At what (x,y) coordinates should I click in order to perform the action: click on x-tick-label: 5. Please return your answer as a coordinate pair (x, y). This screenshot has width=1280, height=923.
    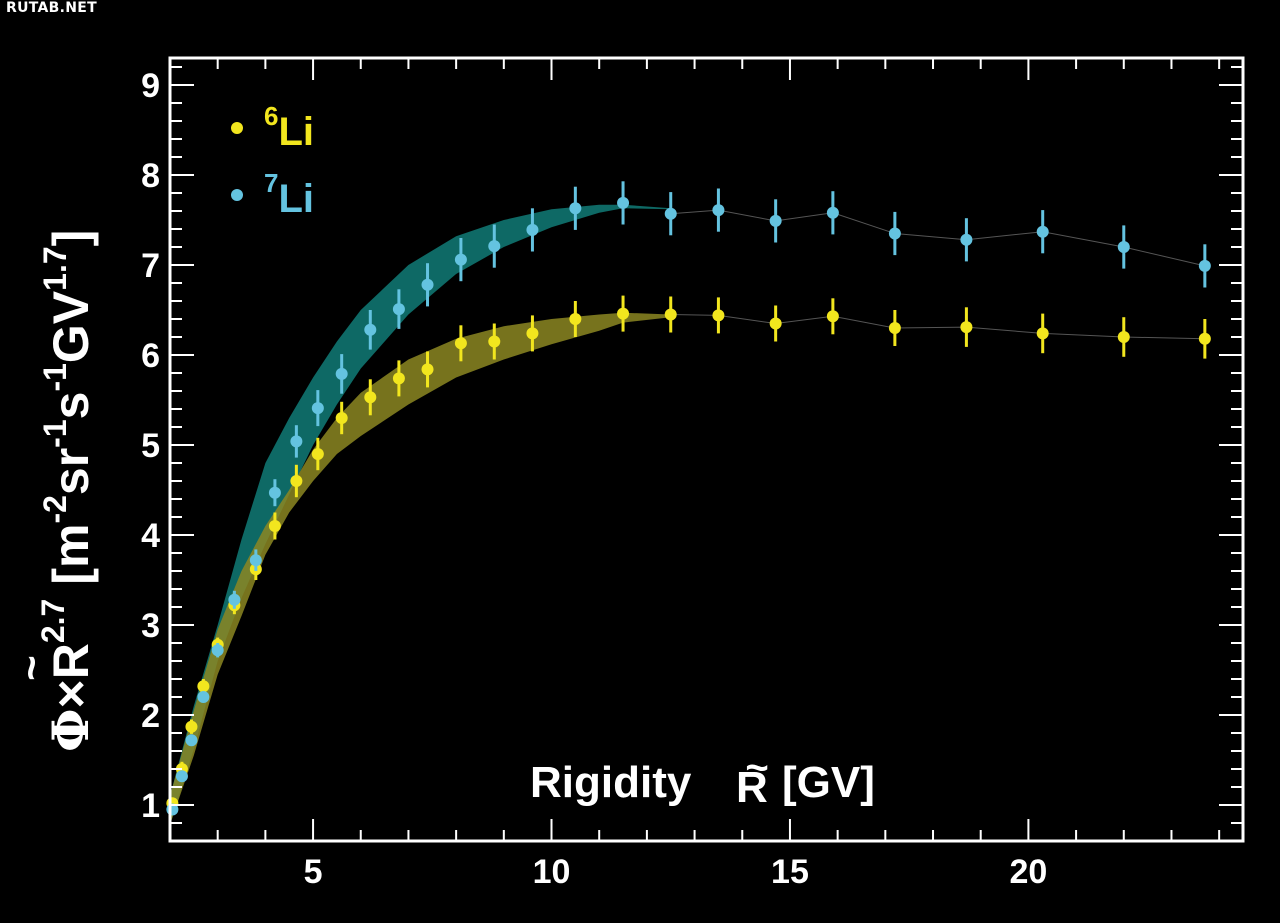
    Looking at the image, I should click on (313, 872).